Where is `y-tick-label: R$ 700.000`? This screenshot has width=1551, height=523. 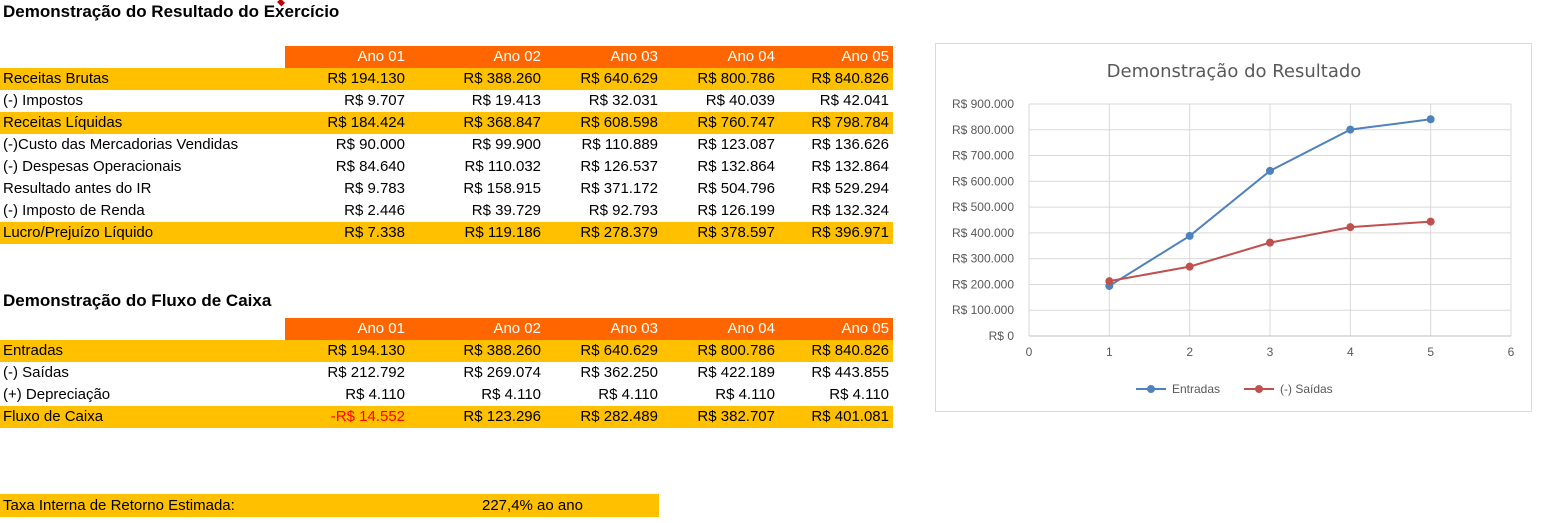 y-tick-label: R$ 700.000 is located at coordinates (983, 156).